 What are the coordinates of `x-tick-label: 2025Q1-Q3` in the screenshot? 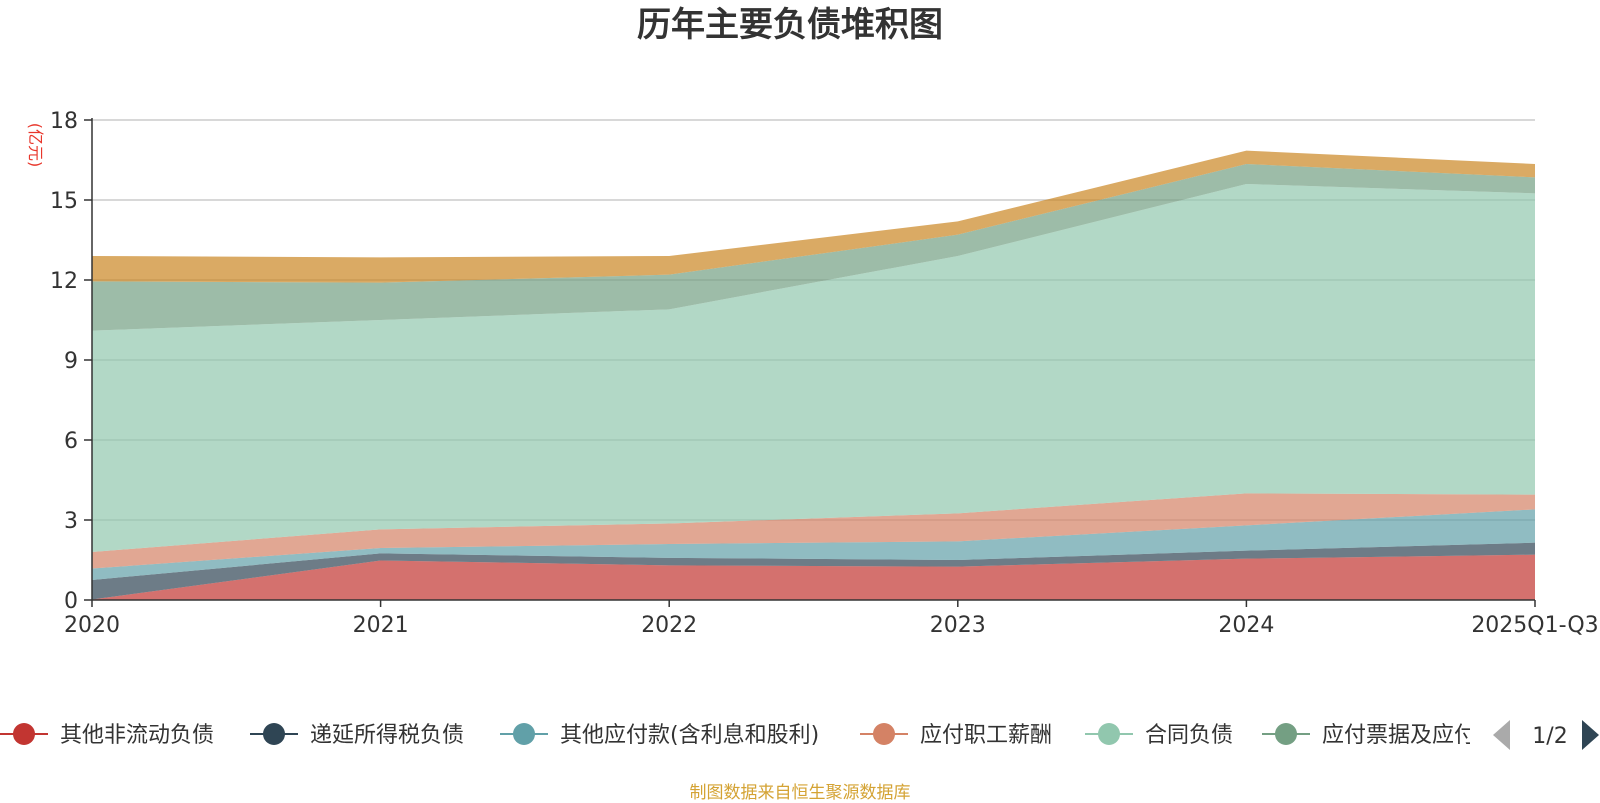 It's located at (1534, 625).